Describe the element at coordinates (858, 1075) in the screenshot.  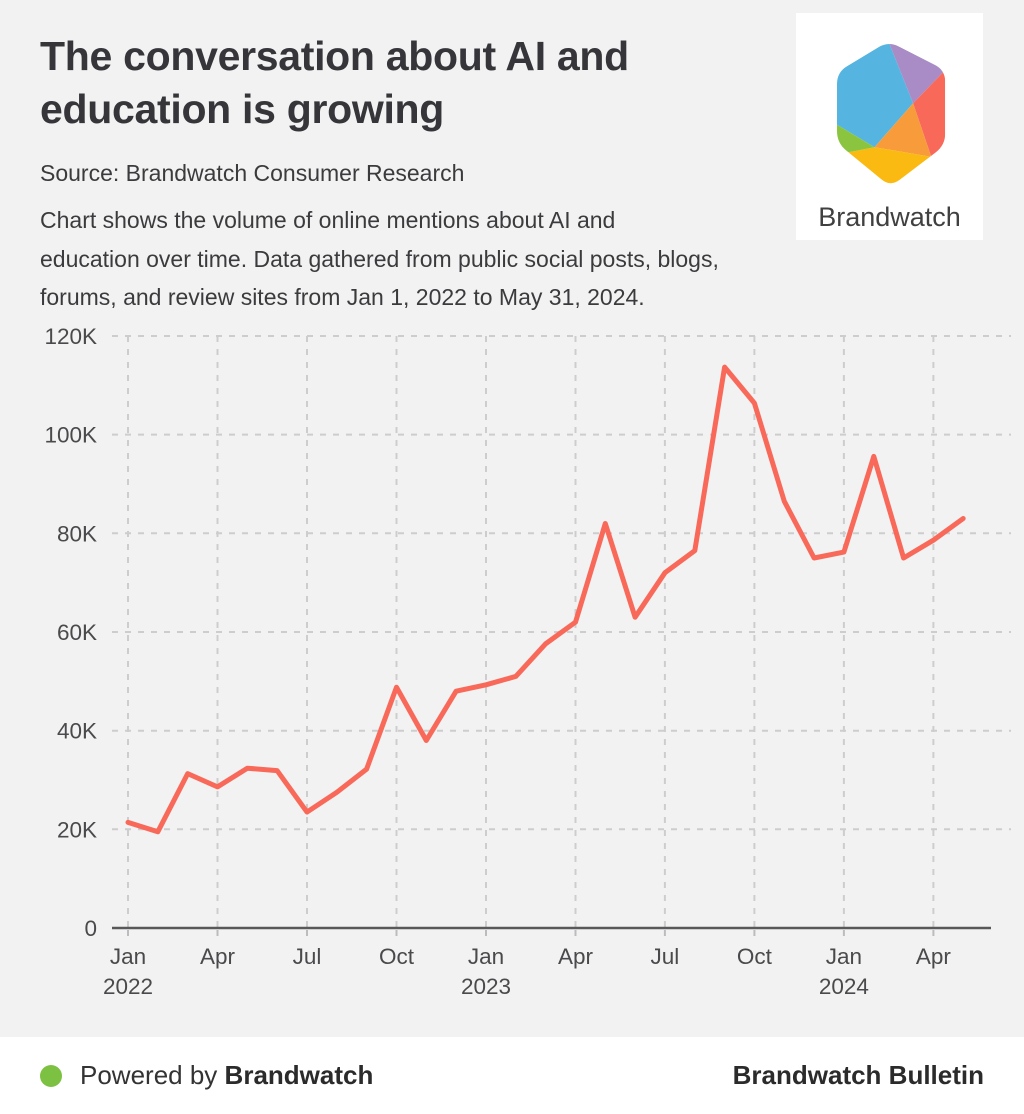
I see `bulletin-title: Brandwatch Bulletin` at that location.